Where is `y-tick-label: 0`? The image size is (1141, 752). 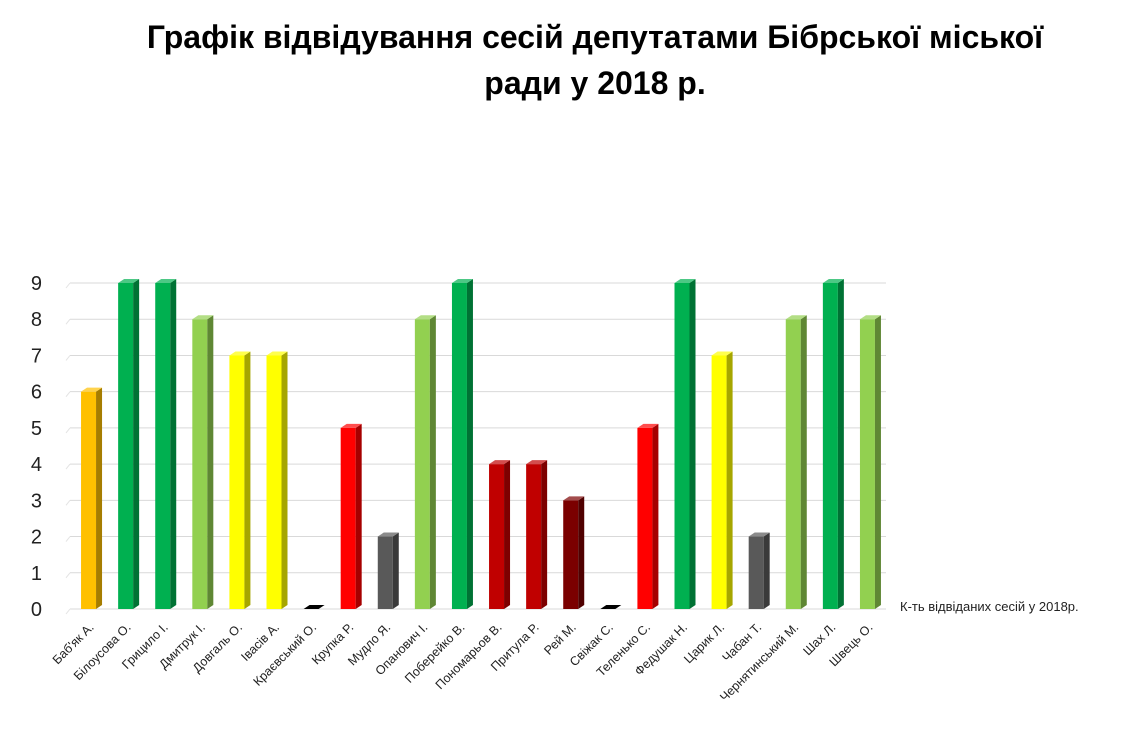
y-tick-label: 0 is located at coordinates (36, 610).